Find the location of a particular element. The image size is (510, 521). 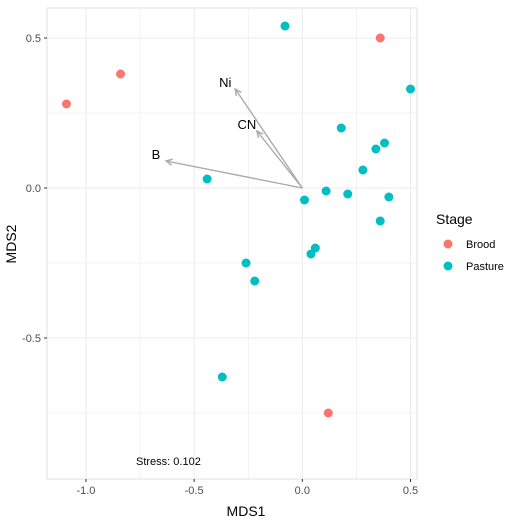

legend: Stage Brood Pasture is located at coordinates (470, 242).